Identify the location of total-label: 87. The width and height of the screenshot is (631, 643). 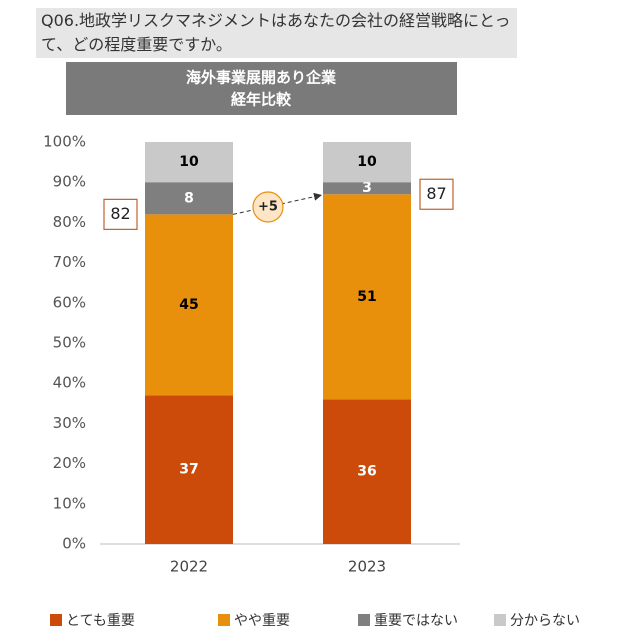
(436, 193).